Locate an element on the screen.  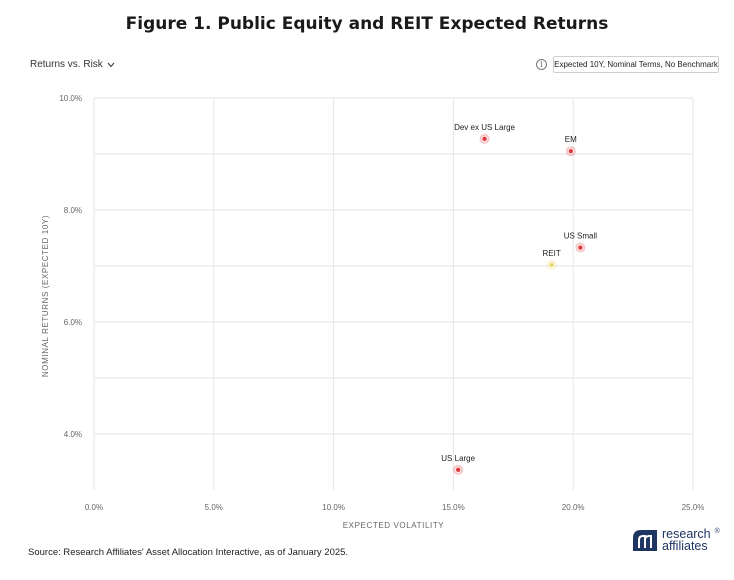
data-point-label: REIT is located at coordinates (552, 253).